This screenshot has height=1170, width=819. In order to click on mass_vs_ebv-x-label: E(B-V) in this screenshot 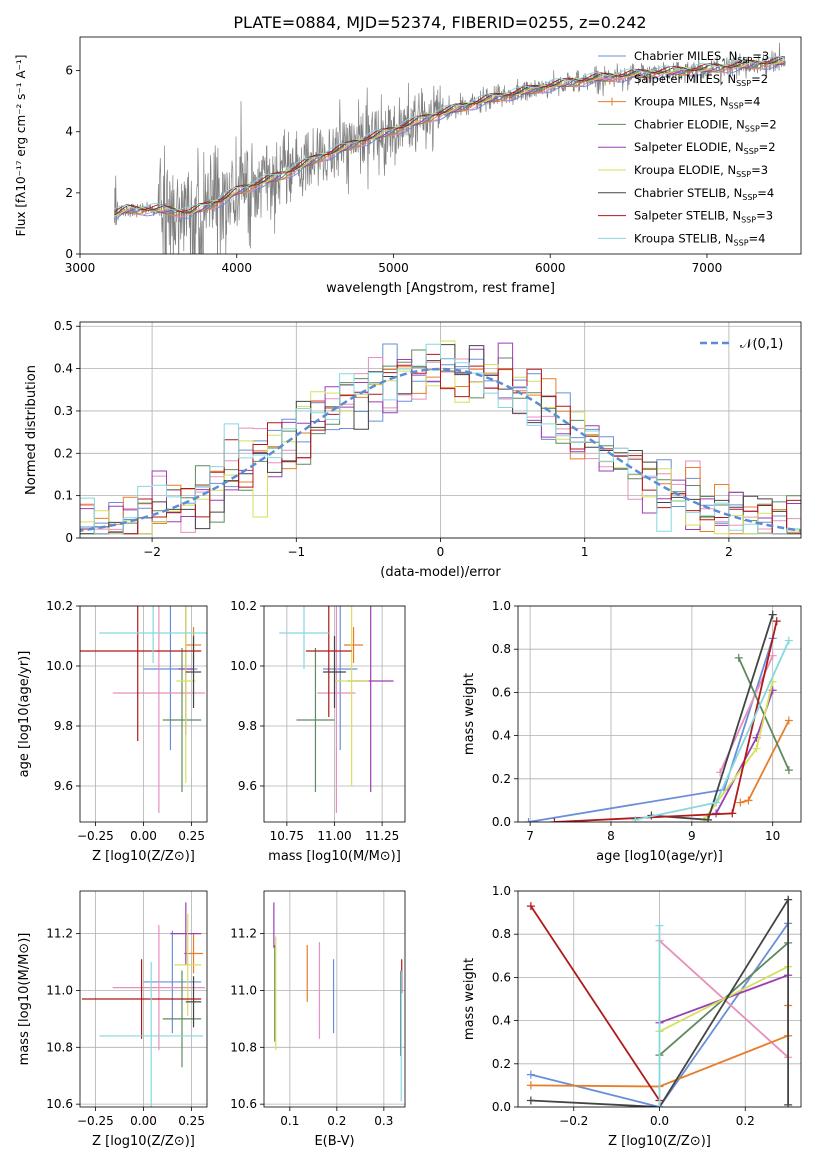, I will do `click(334, 1141)`.